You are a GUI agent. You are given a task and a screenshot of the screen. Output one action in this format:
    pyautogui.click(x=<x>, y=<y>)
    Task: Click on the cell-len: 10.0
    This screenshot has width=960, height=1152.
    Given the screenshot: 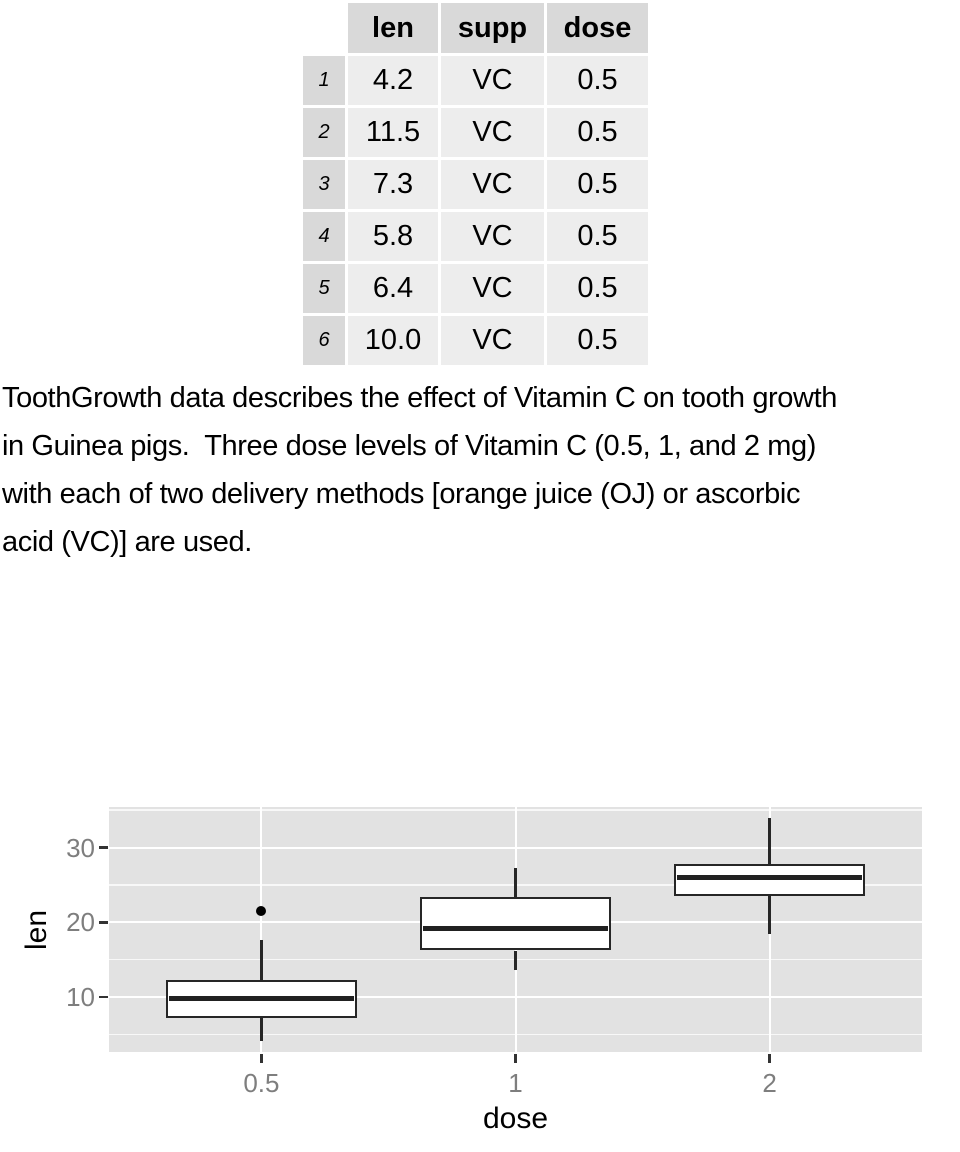 What is the action you would take?
    pyautogui.click(x=393, y=340)
    